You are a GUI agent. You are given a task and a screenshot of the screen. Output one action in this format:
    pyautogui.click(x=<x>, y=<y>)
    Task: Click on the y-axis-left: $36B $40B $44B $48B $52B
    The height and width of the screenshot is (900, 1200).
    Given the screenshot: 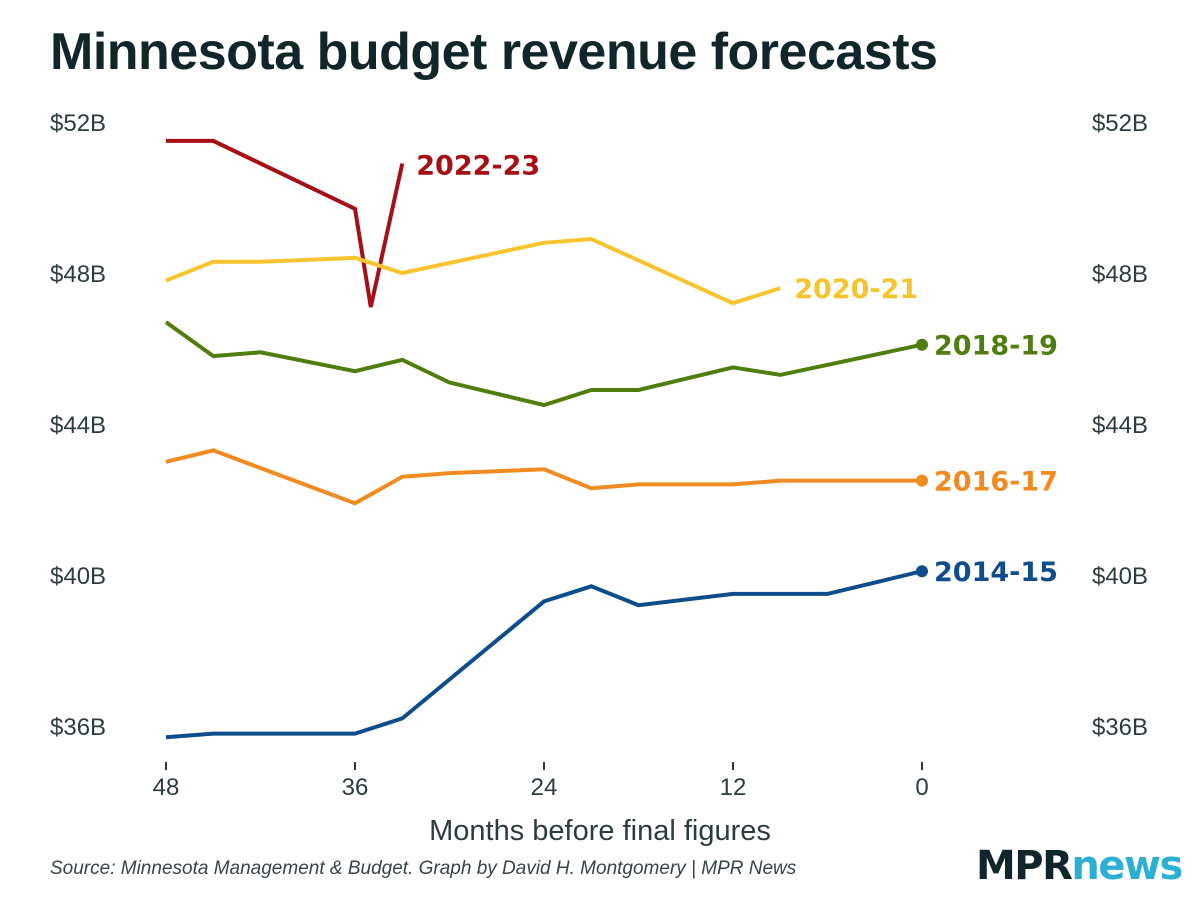 What is the action you would take?
    pyautogui.click(x=78, y=425)
    